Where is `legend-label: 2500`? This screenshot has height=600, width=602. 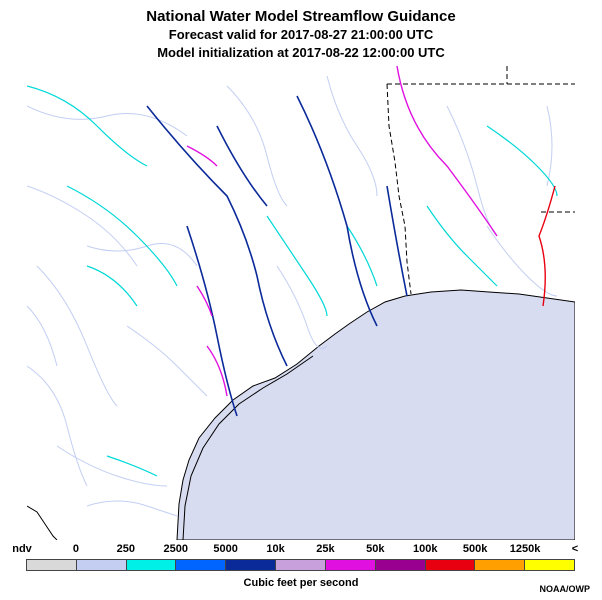
legend-label: 2500 is located at coordinates (175, 549).